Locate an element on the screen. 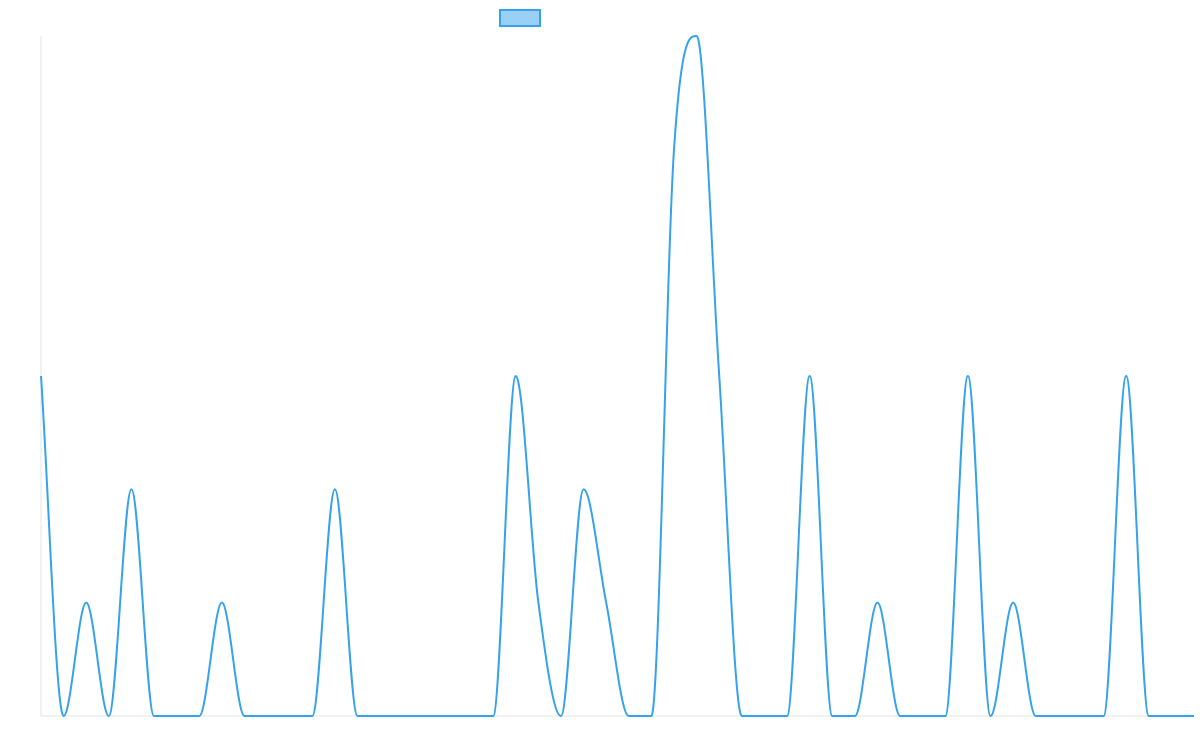  legend-swatch is located at coordinates (520, 18).